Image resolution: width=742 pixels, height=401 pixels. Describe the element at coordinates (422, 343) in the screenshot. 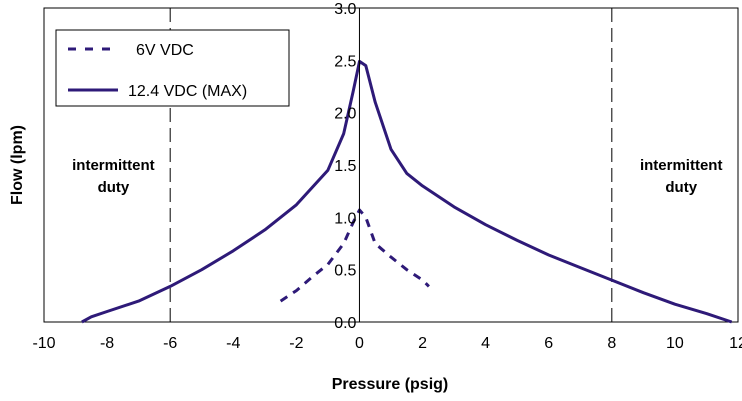

I see `x-tick-label: 2` at that location.